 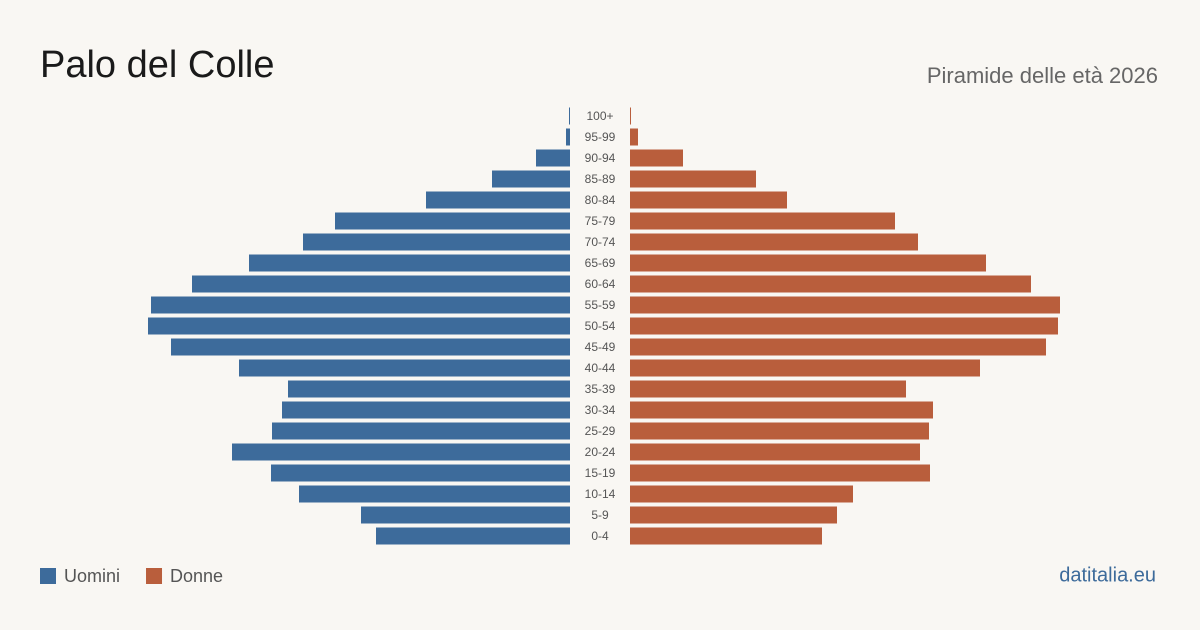 I want to click on category-label: 40-44, so click(x=600, y=368).